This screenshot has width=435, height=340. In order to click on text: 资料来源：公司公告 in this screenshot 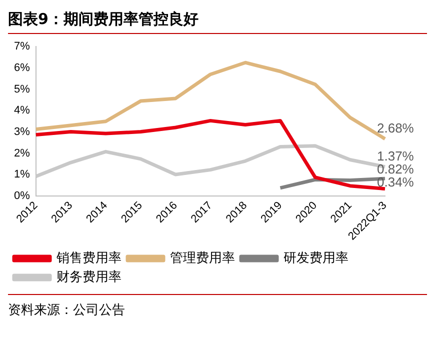, I will do `click(67, 310)`.